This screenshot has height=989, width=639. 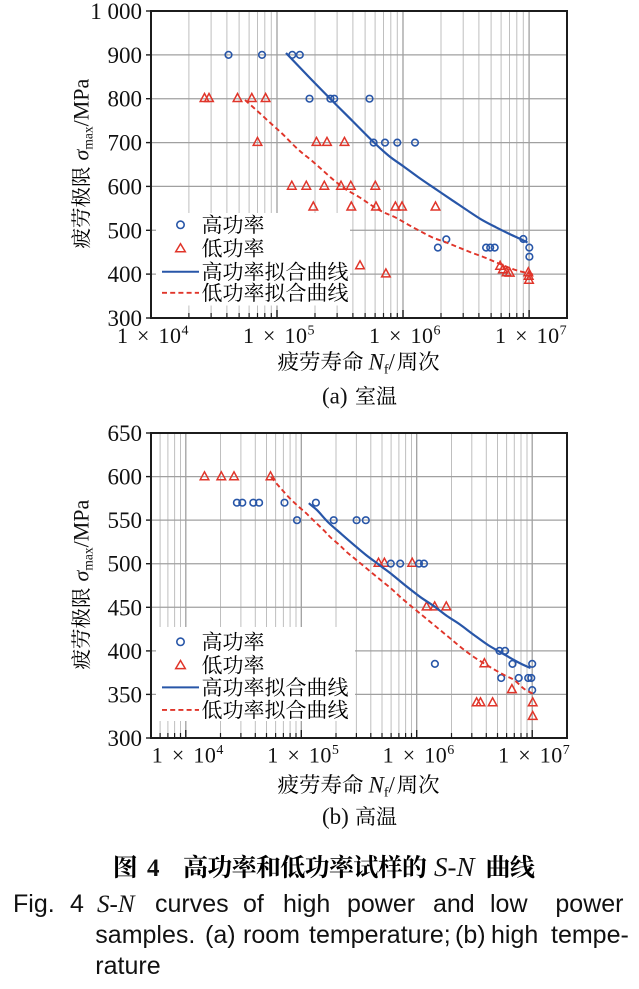 What do you see at coordinates (125, 99) in the screenshot?
I see `svg-text: 800` at bounding box center [125, 99].